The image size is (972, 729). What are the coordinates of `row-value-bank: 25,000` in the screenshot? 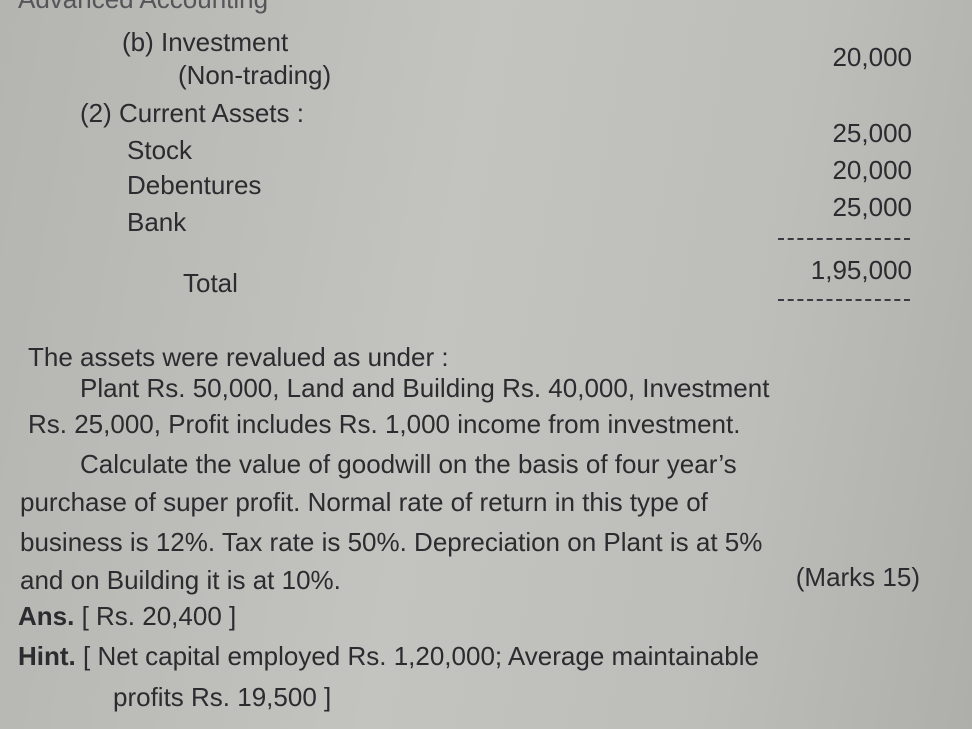 It's located at (872, 207).